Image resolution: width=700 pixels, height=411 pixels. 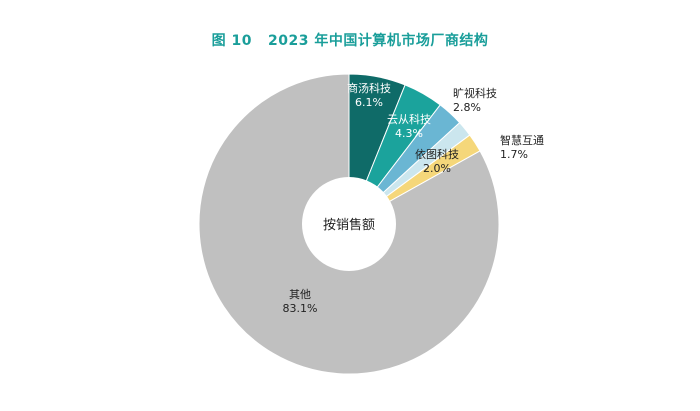 What do you see at coordinates (300, 294) in the screenshot?
I see `slice-name-6: 其他` at bounding box center [300, 294].